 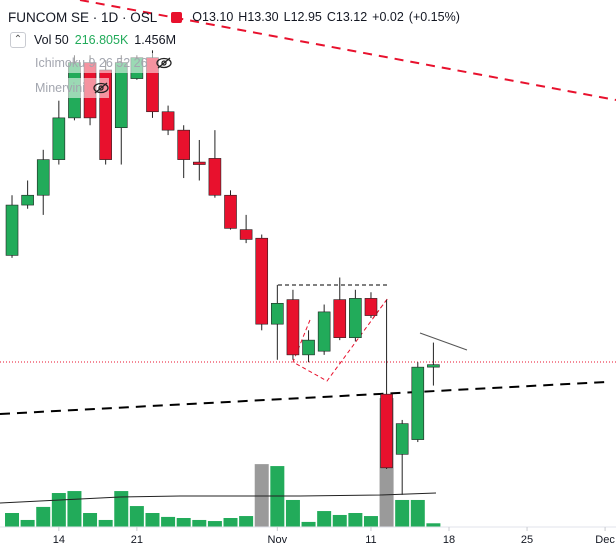 What do you see at coordinates (434, 17) in the screenshot?
I see `change-percent: (+0.15%)` at bounding box center [434, 17].